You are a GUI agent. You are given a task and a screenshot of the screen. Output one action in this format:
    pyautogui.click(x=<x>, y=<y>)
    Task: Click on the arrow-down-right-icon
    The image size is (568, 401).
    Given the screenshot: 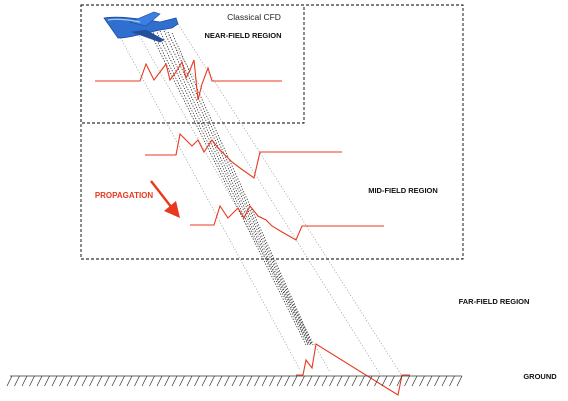 What is the action you would take?
    pyautogui.click(x=165, y=199)
    